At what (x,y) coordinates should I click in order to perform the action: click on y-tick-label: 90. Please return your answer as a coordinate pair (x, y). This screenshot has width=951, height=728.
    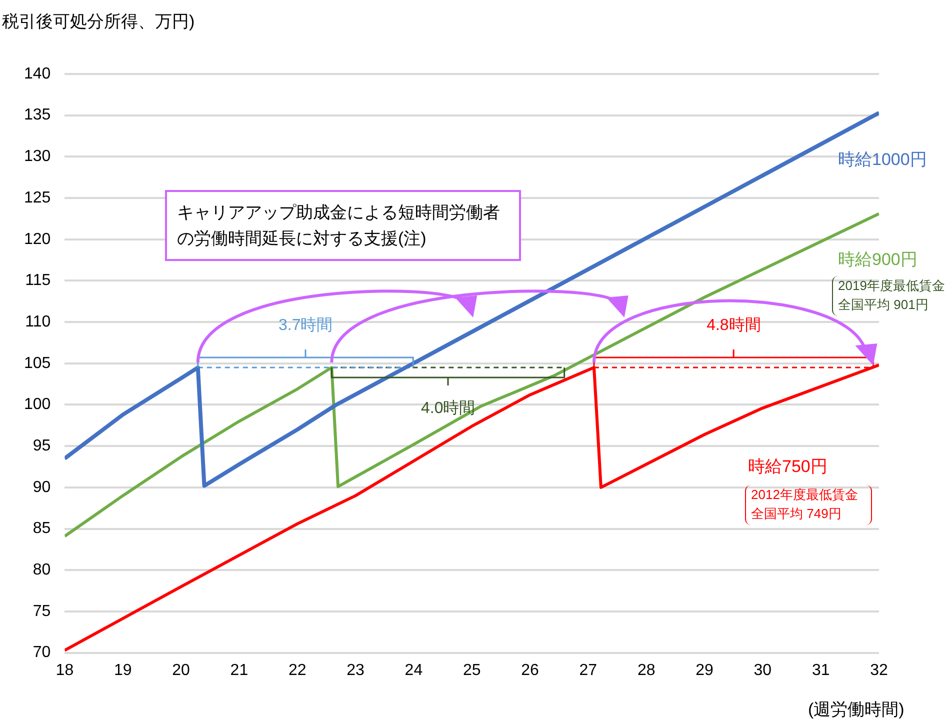
    Looking at the image, I should click on (41, 487).